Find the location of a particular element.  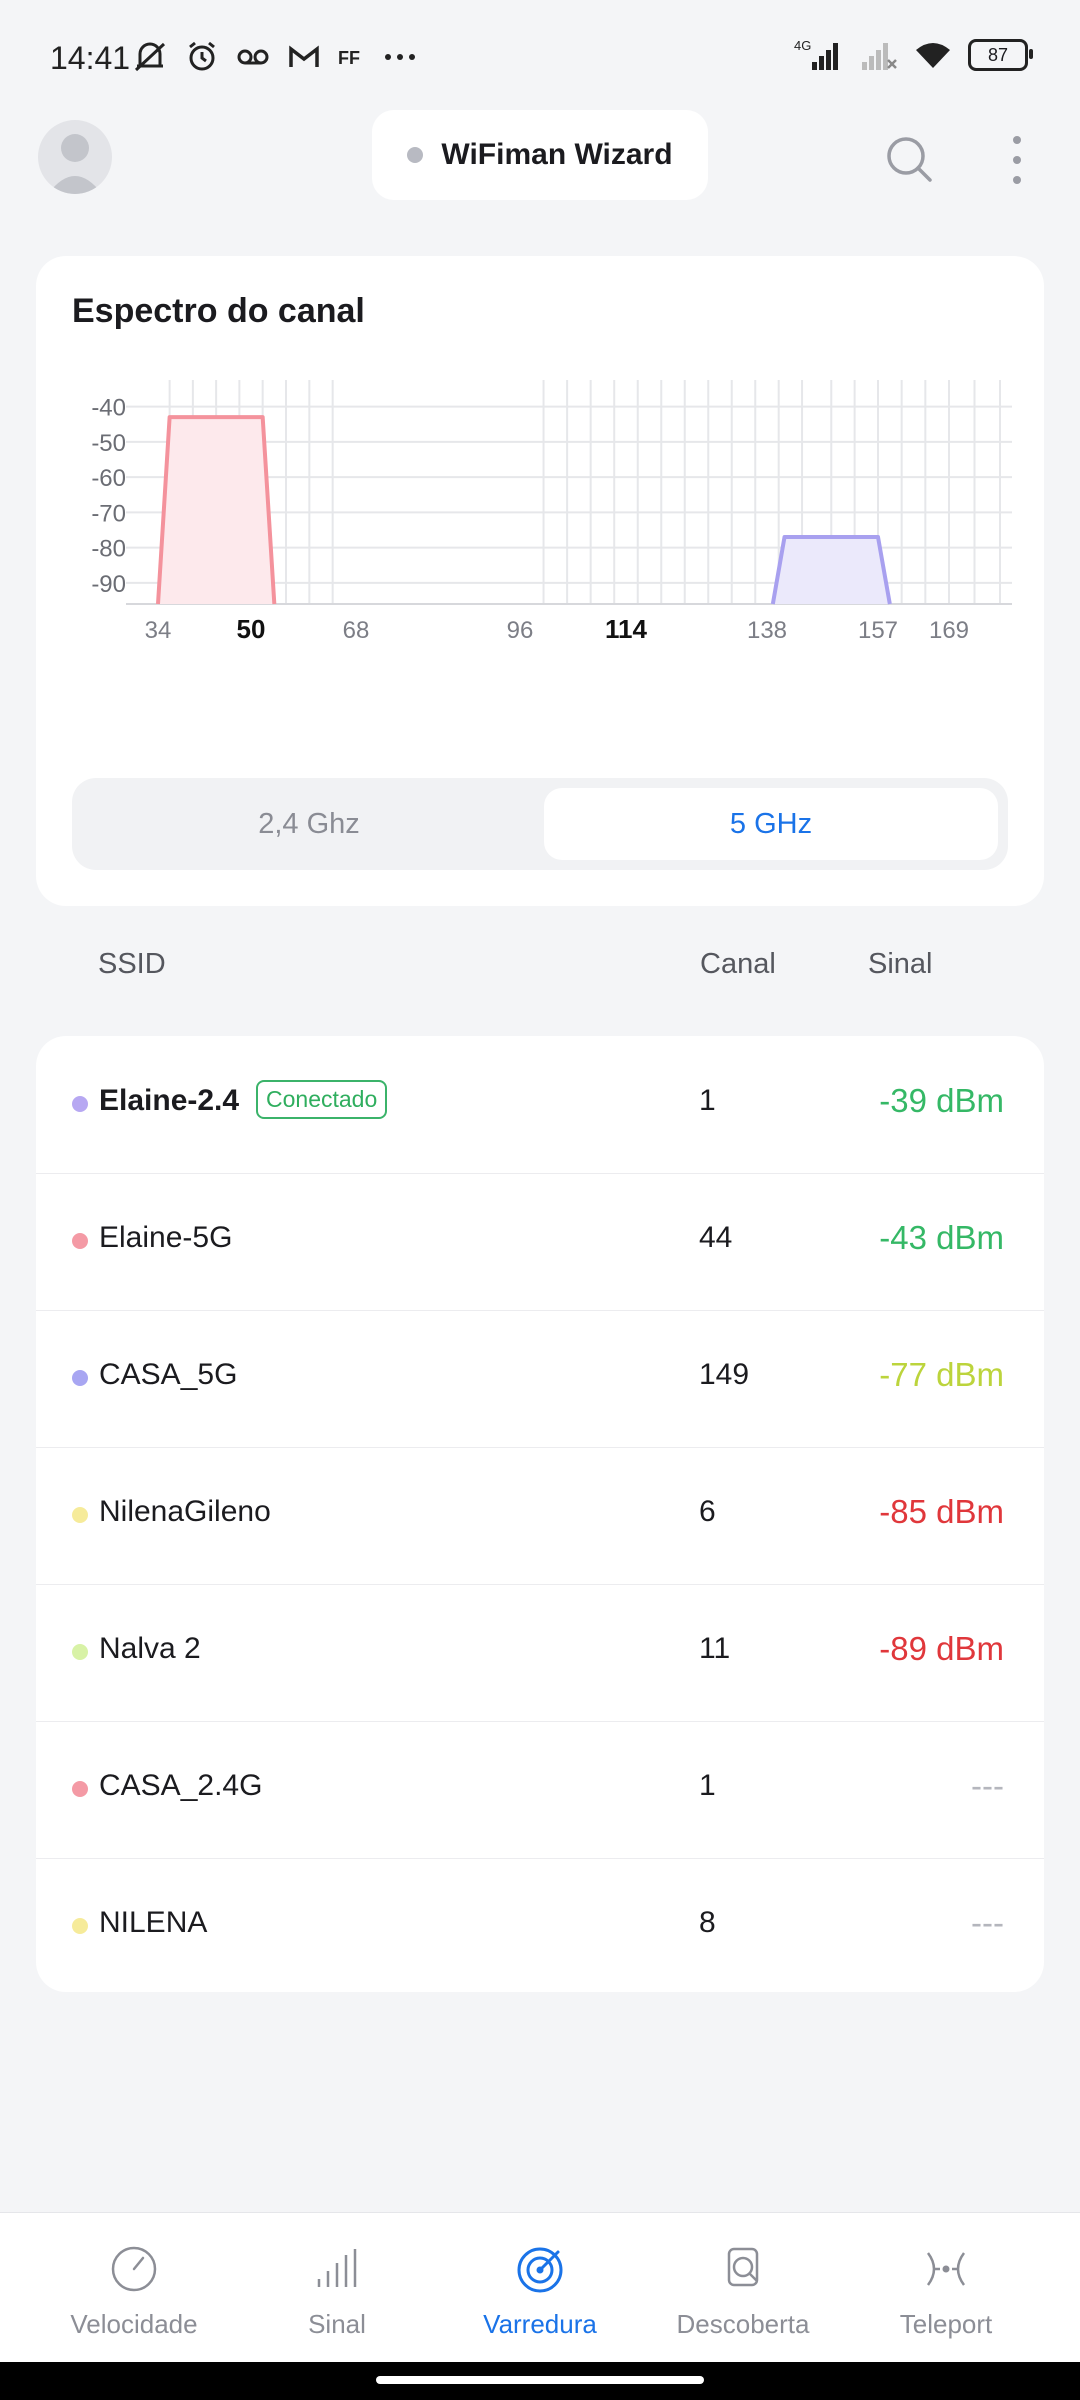

nav-item-velocidade: Velocidade is located at coordinates (134, 2288).